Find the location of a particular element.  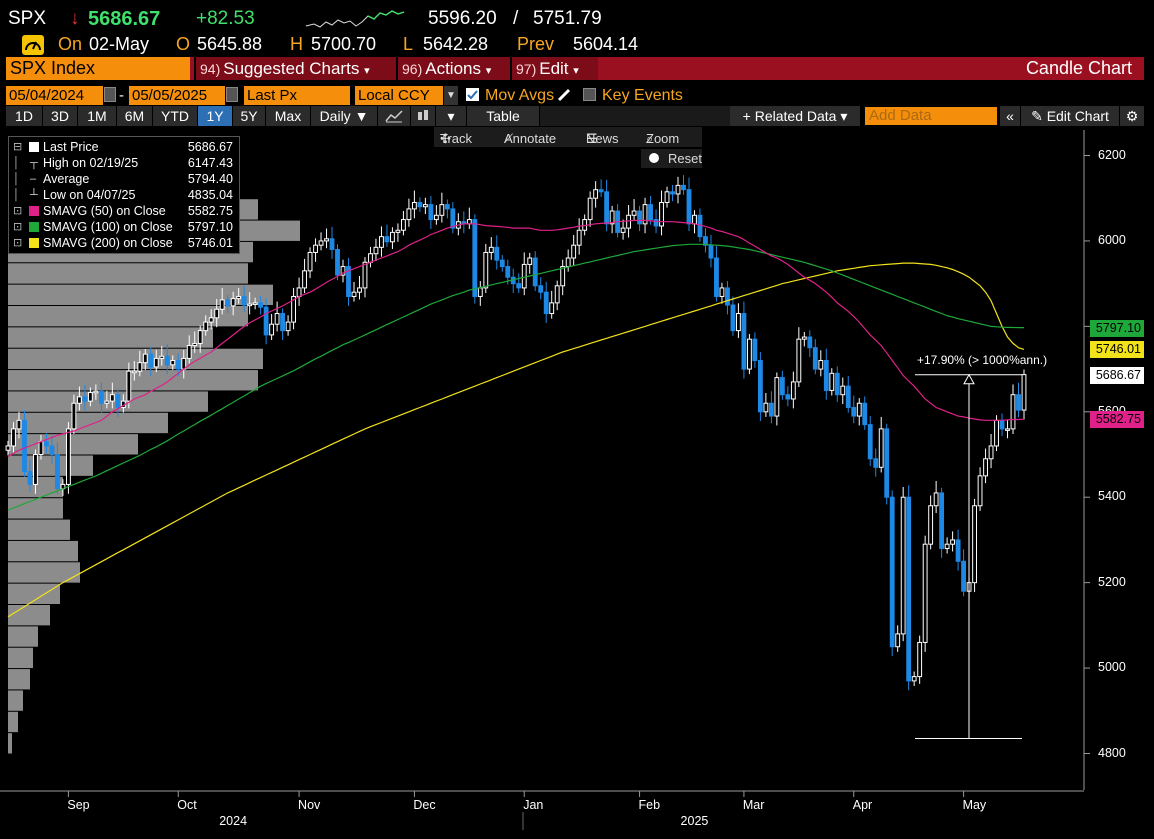

period-3d: 3D is located at coordinates (60, 116).